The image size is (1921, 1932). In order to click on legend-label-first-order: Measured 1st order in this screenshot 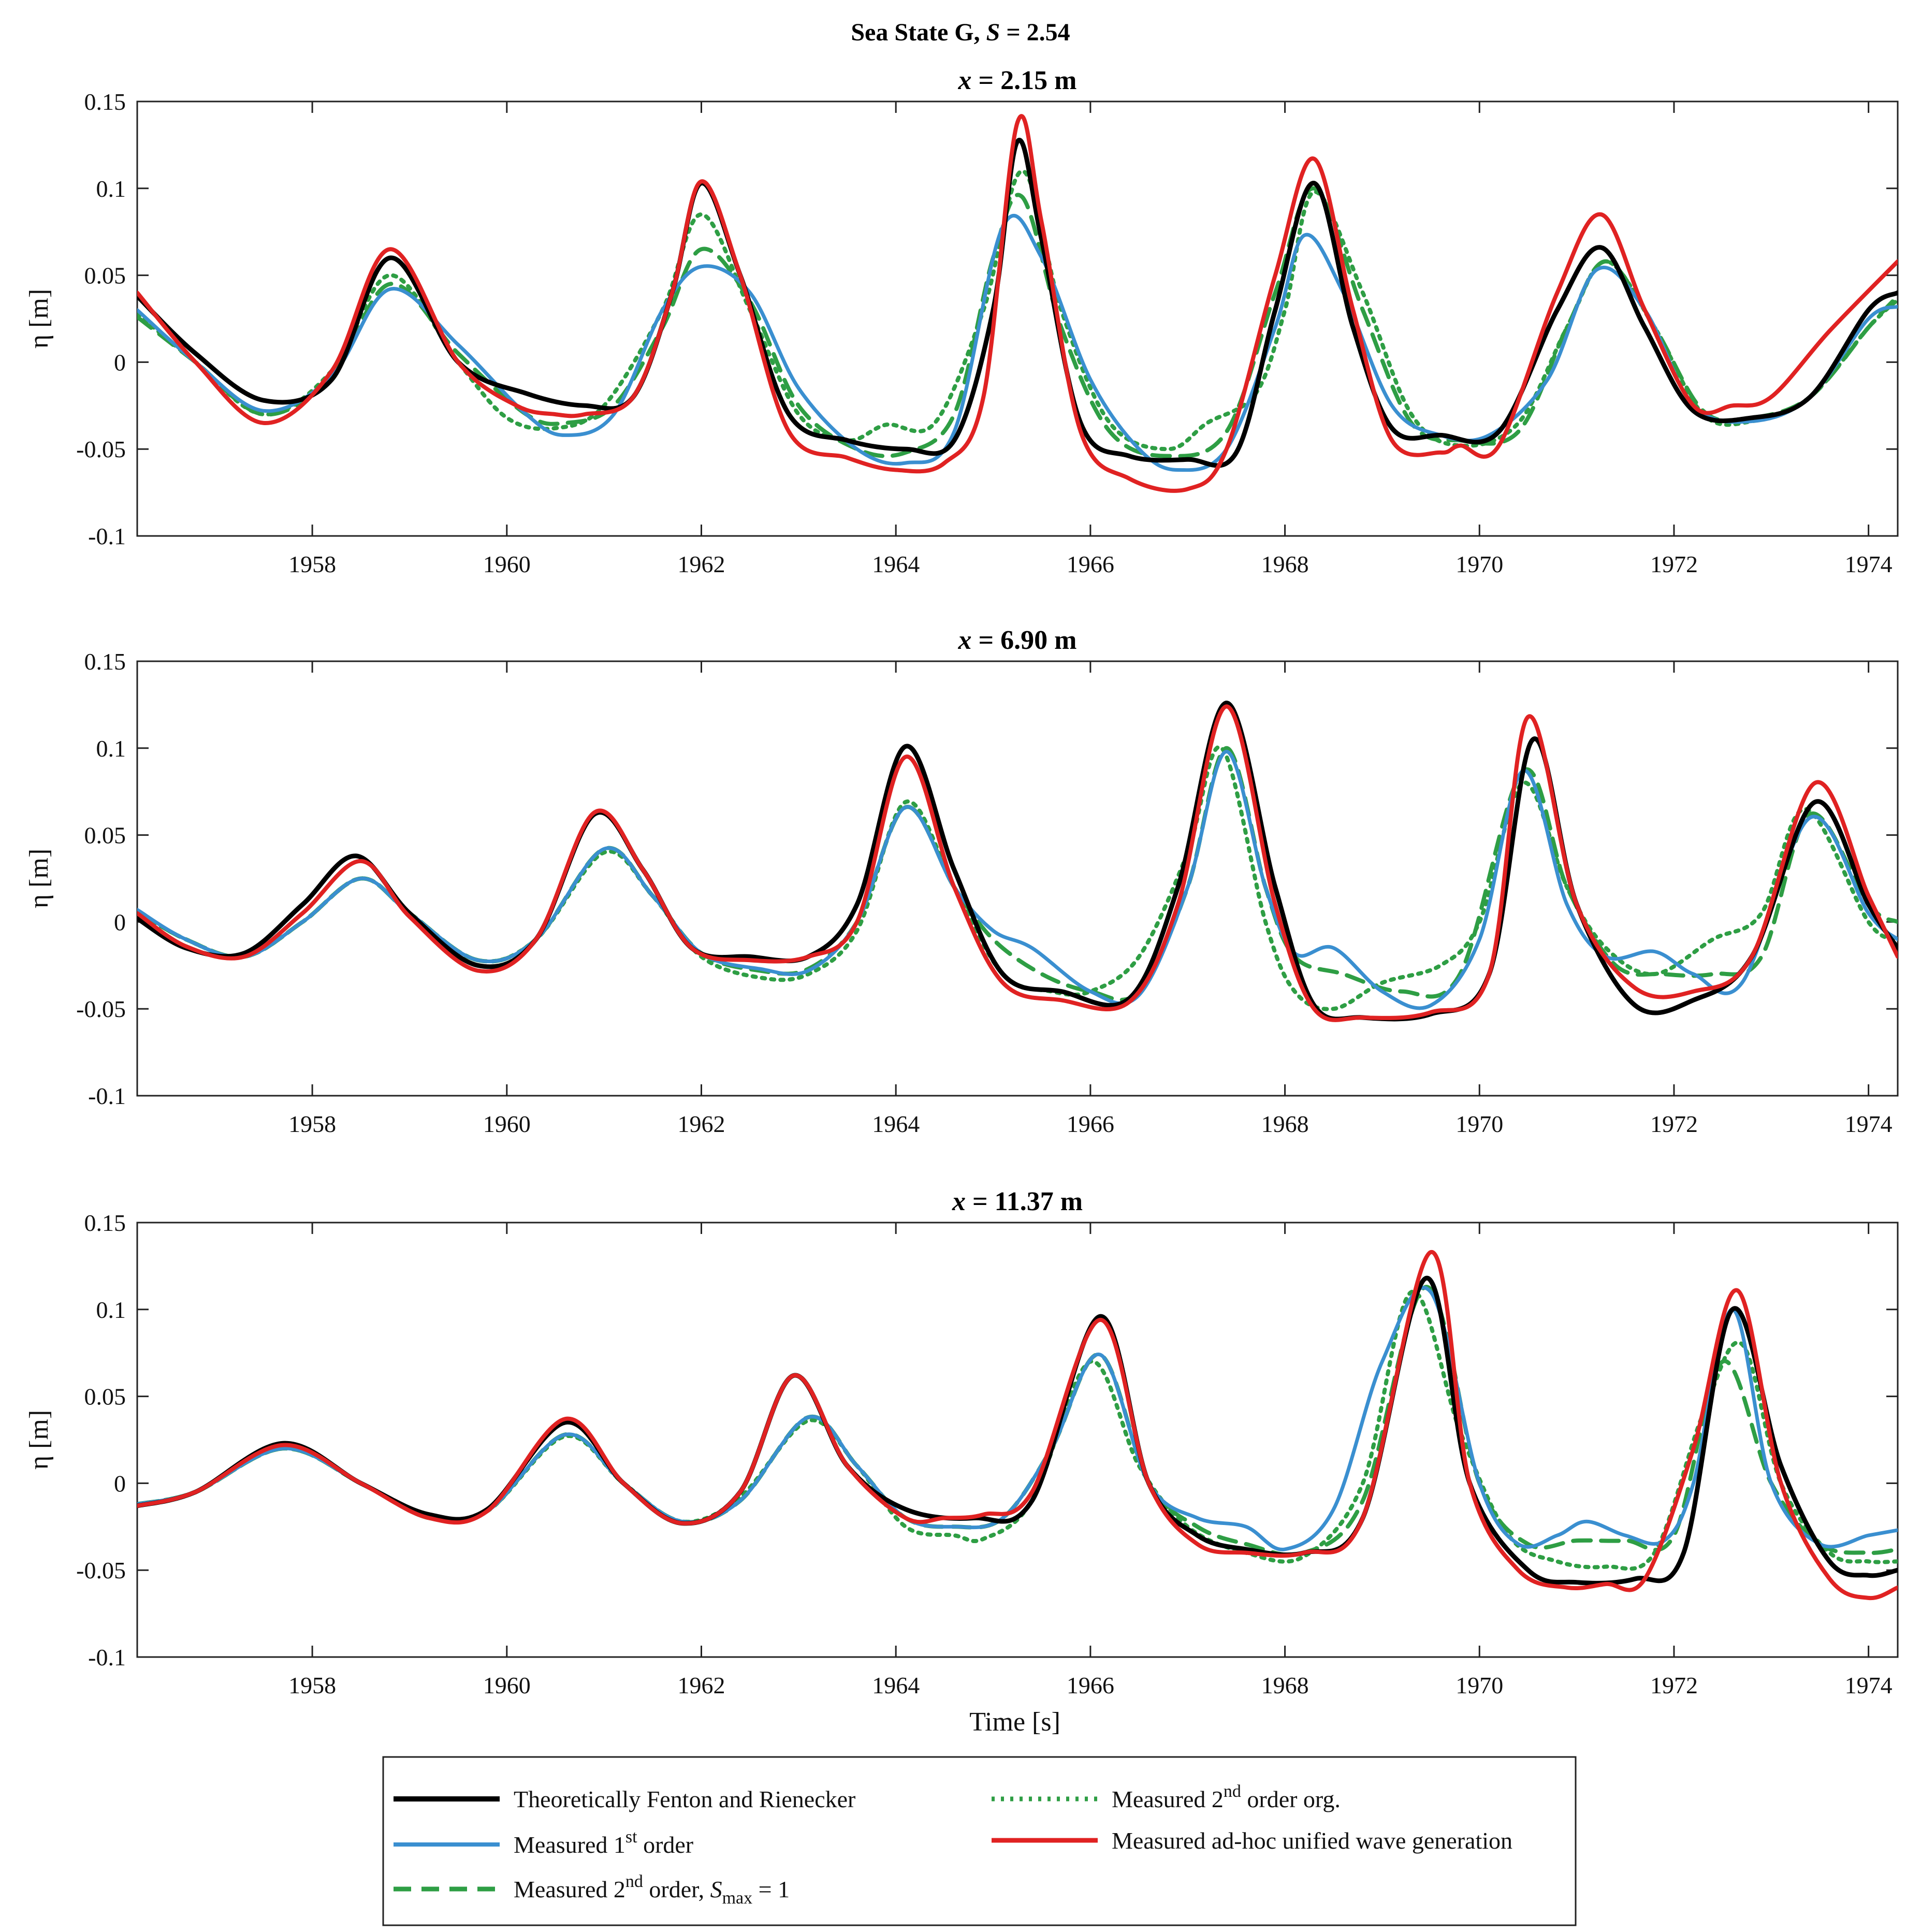, I will do `click(603, 1842)`.